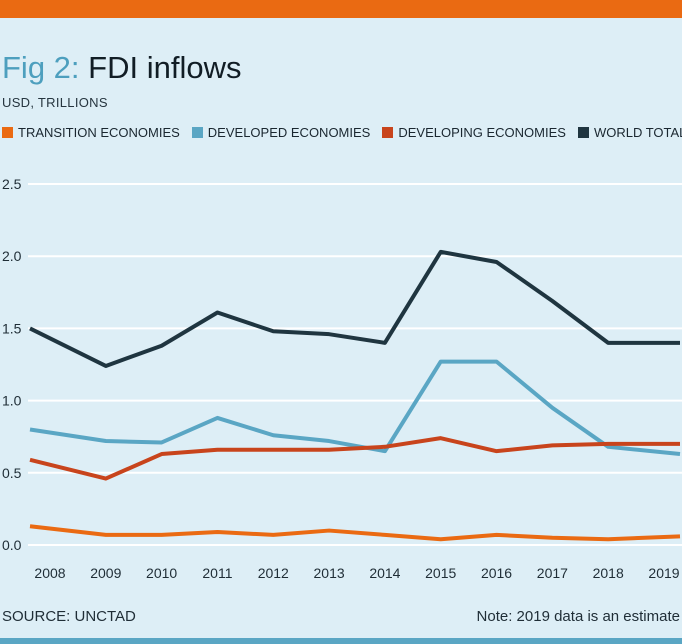 This screenshot has height=644, width=682. What do you see at coordinates (608, 573) in the screenshot?
I see `x-tick-label: 2018` at bounding box center [608, 573].